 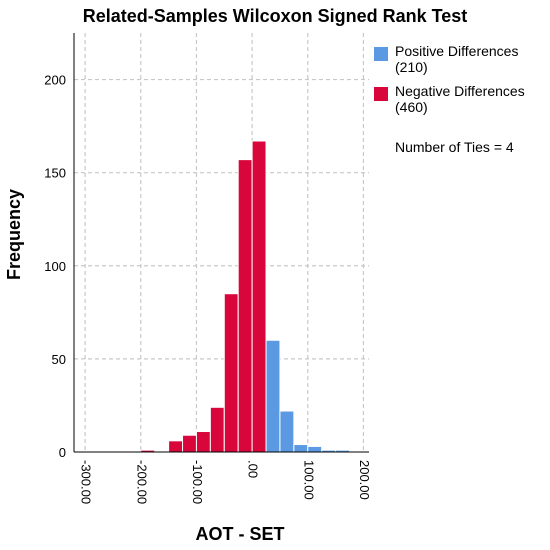 What do you see at coordinates (197, 482) in the screenshot?
I see `x-tick-label: -100.00` at bounding box center [197, 482].